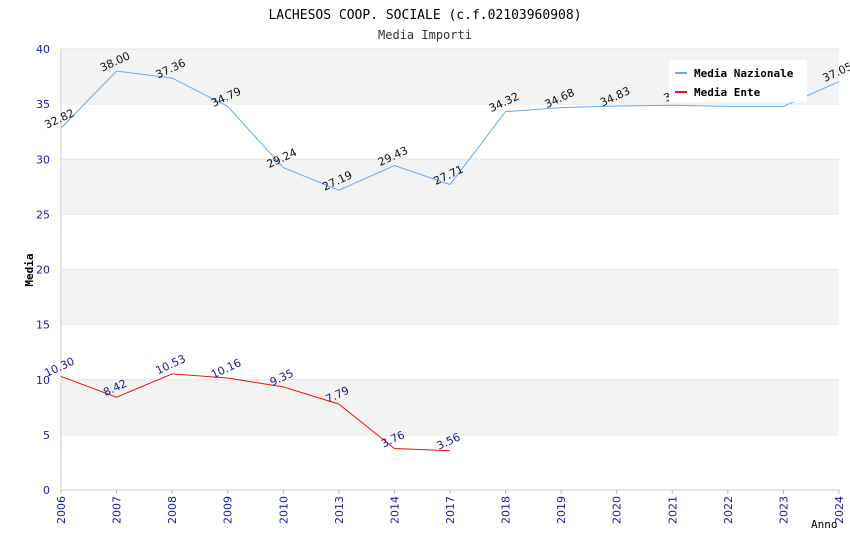  I want to click on series-line-media-ente, so click(255, 412).